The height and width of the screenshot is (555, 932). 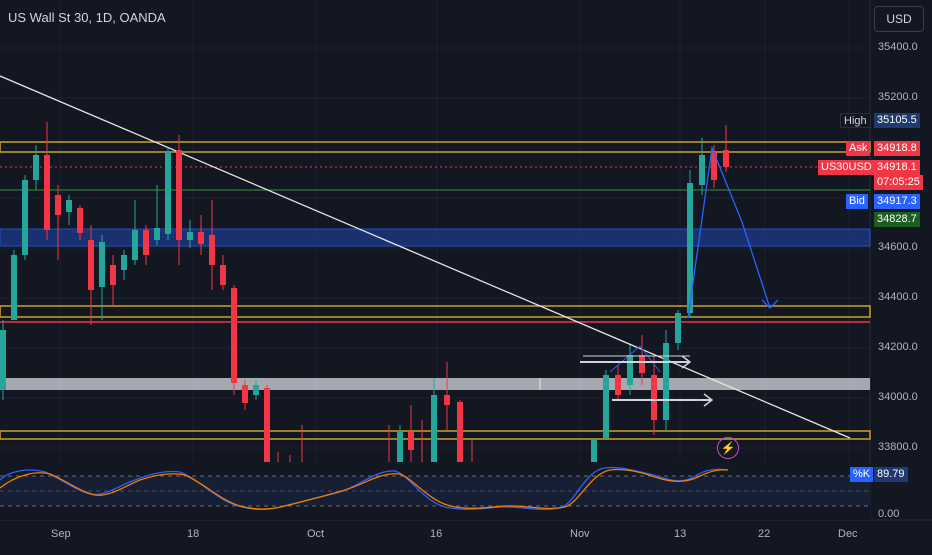 I want to click on price-label: 34000.0, so click(x=898, y=397).